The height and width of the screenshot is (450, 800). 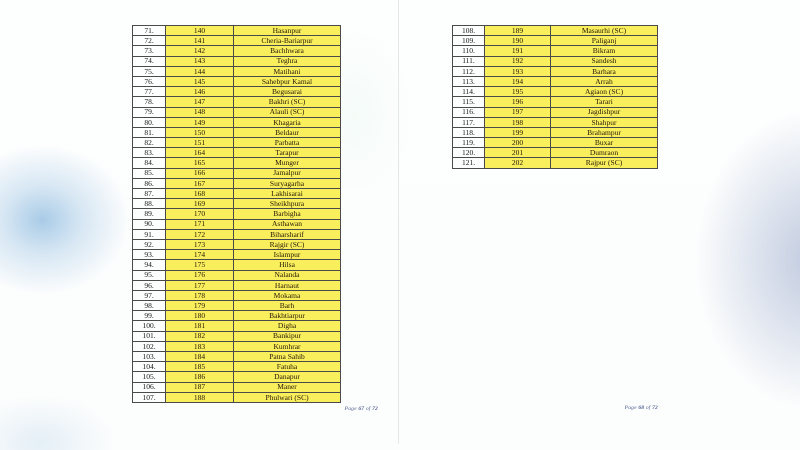 What do you see at coordinates (468, 92) in the screenshot?
I see `serial-number-cell: 114.` at bounding box center [468, 92].